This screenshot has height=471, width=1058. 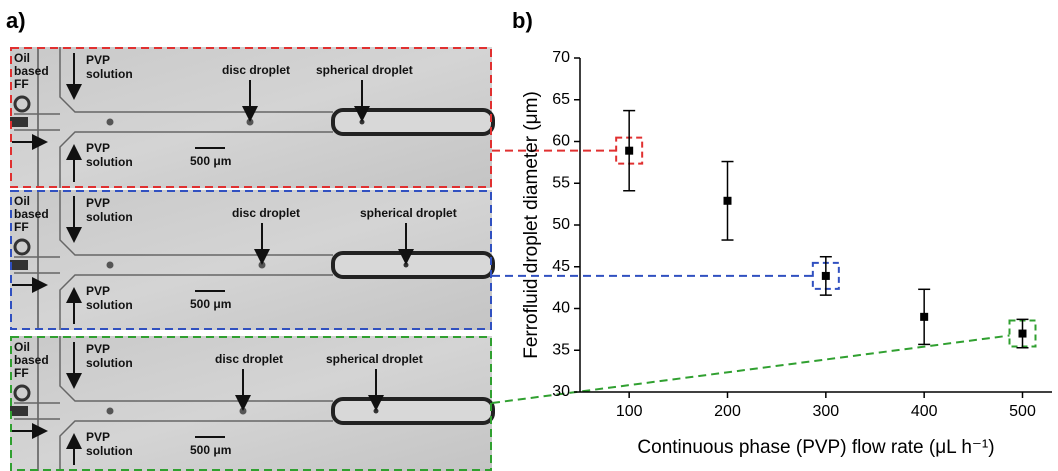 What do you see at coordinates (561, 182) in the screenshot?
I see `y-tick-label: 55` at bounding box center [561, 182].